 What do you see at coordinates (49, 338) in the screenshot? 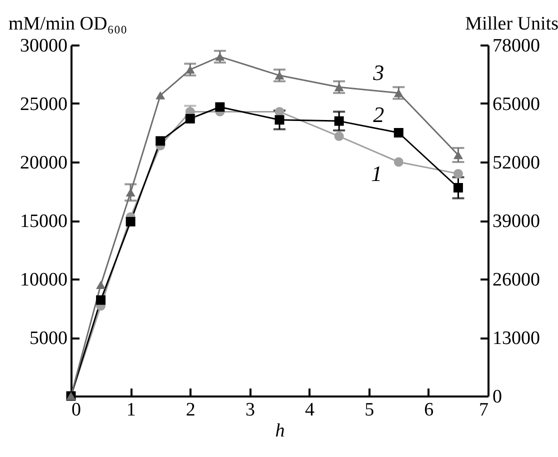
I see `y-tick-label: 5000` at bounding box center [49, 338].